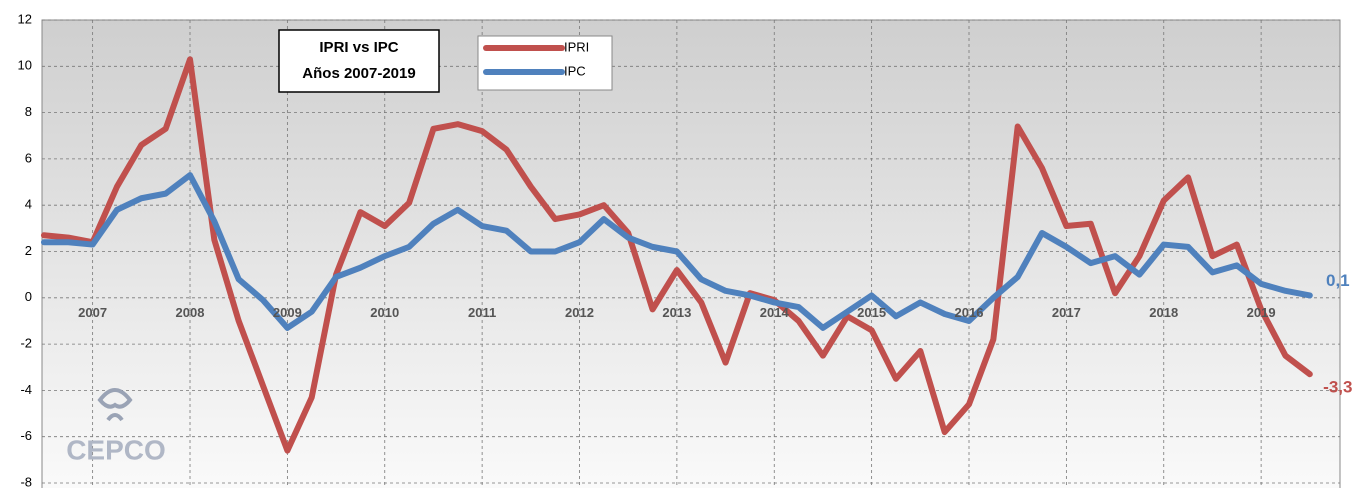  I want to click on legend-frame, so click(545, 63).